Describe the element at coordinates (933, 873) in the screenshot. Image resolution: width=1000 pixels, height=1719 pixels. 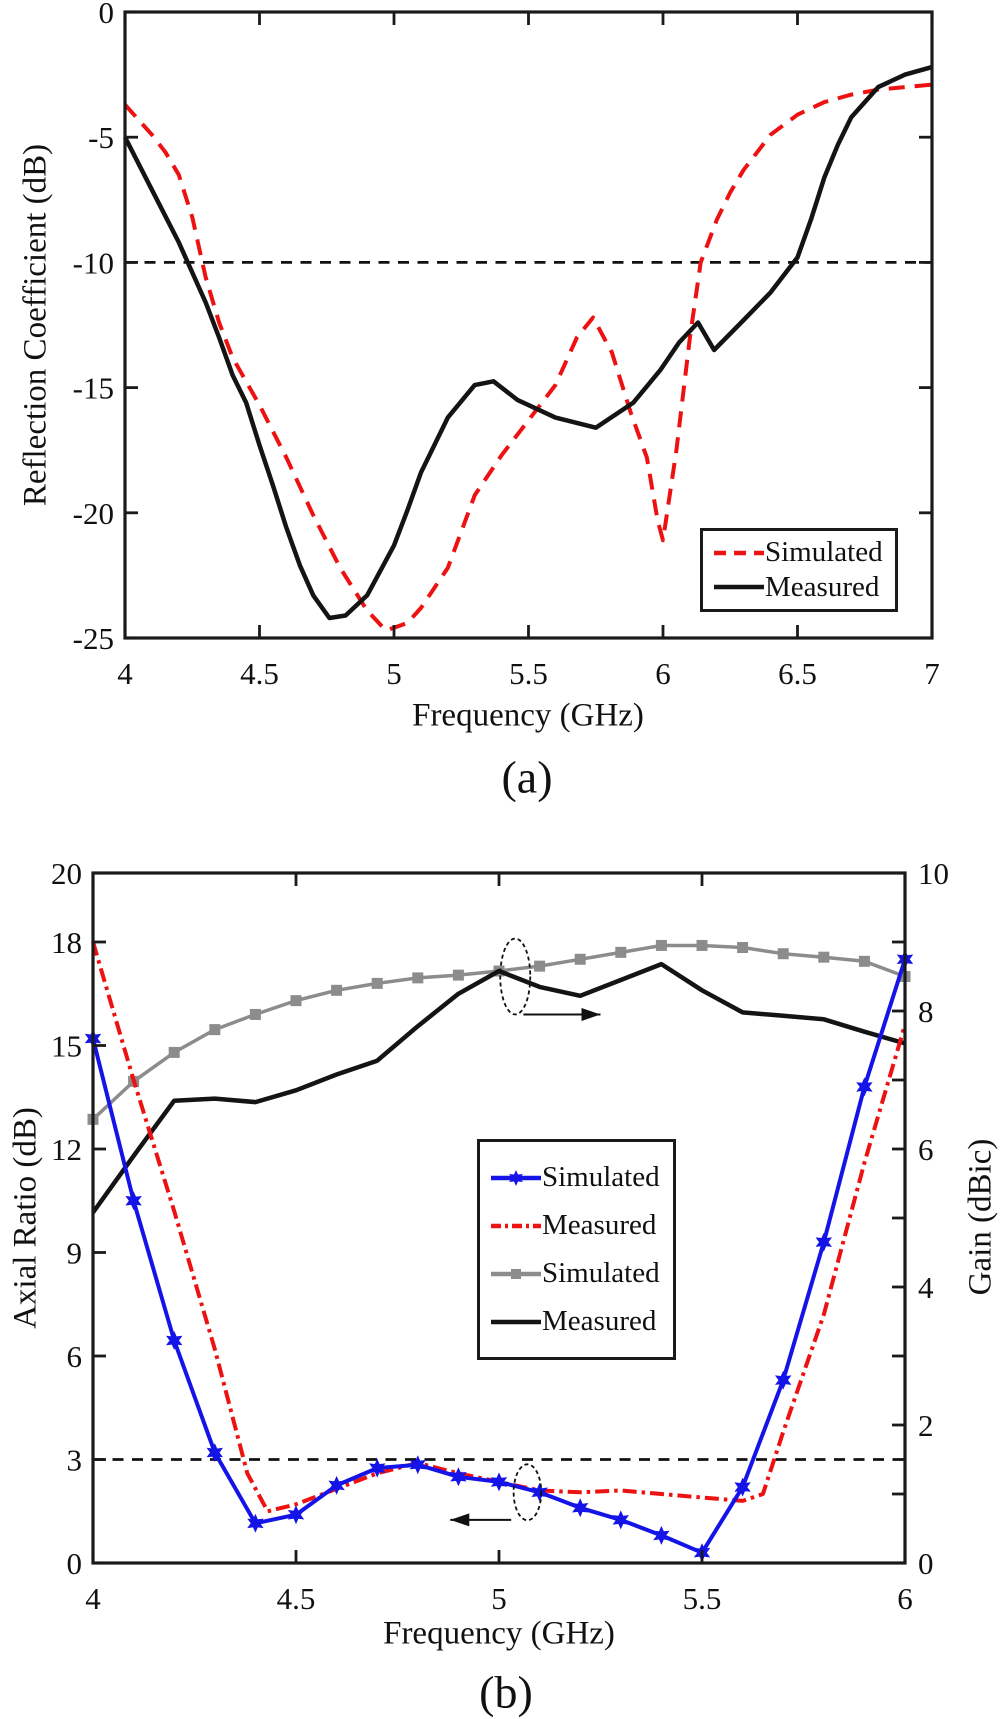
I see `right-y-tick-label: 10` at that location.